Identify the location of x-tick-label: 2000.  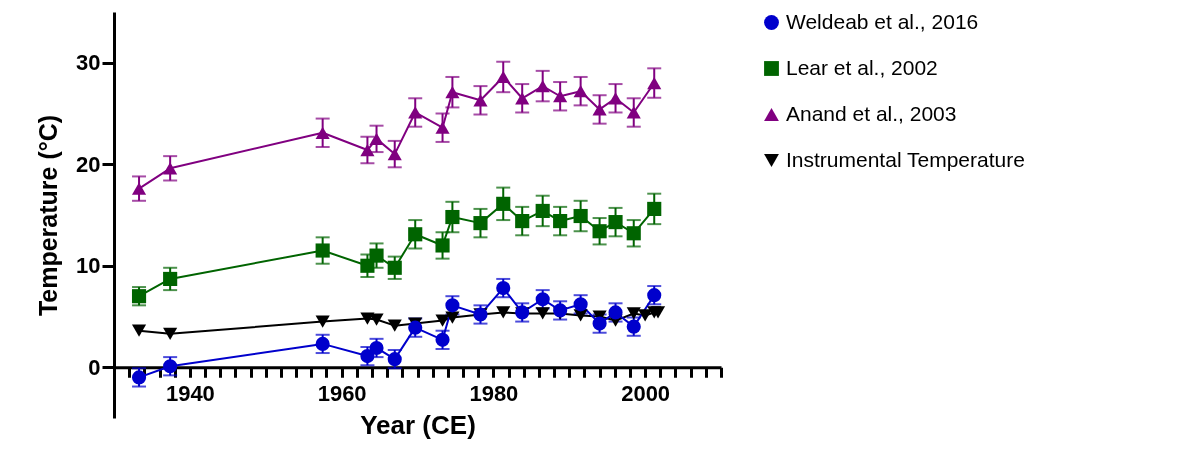
(646, 393).